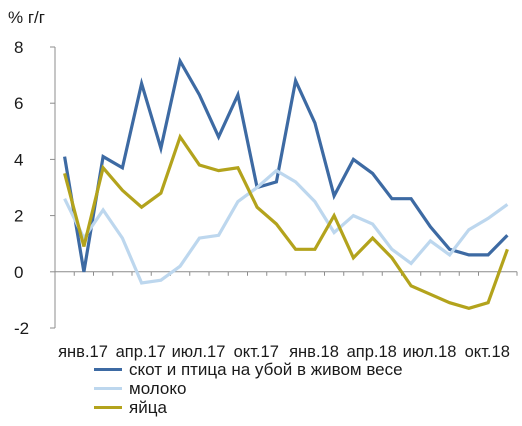 The image size is (522, 426). Describe the element at coordinates (266, 369) in the screenshot. I see `legend-label: скот и птица на убой в живом весе` at that location.